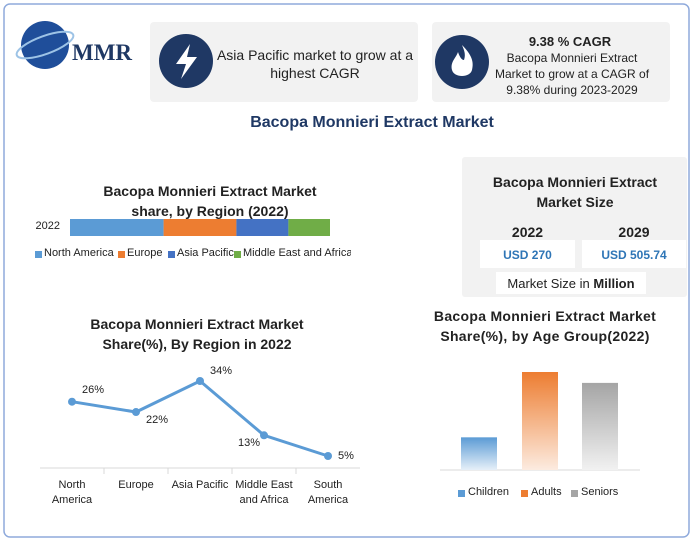 The width and height of the screenshot is (693, 542). Describe the element at coordinates (249, 443) in the screenshot. I see `data-label: 13%` at that location.